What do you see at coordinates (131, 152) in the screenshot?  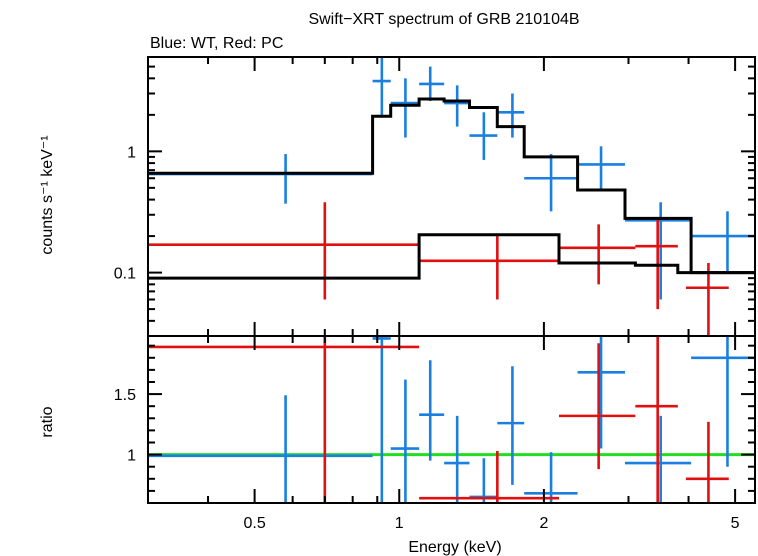 I see `top-y-tick-label-1: 1` at bounding box center [131, 152].